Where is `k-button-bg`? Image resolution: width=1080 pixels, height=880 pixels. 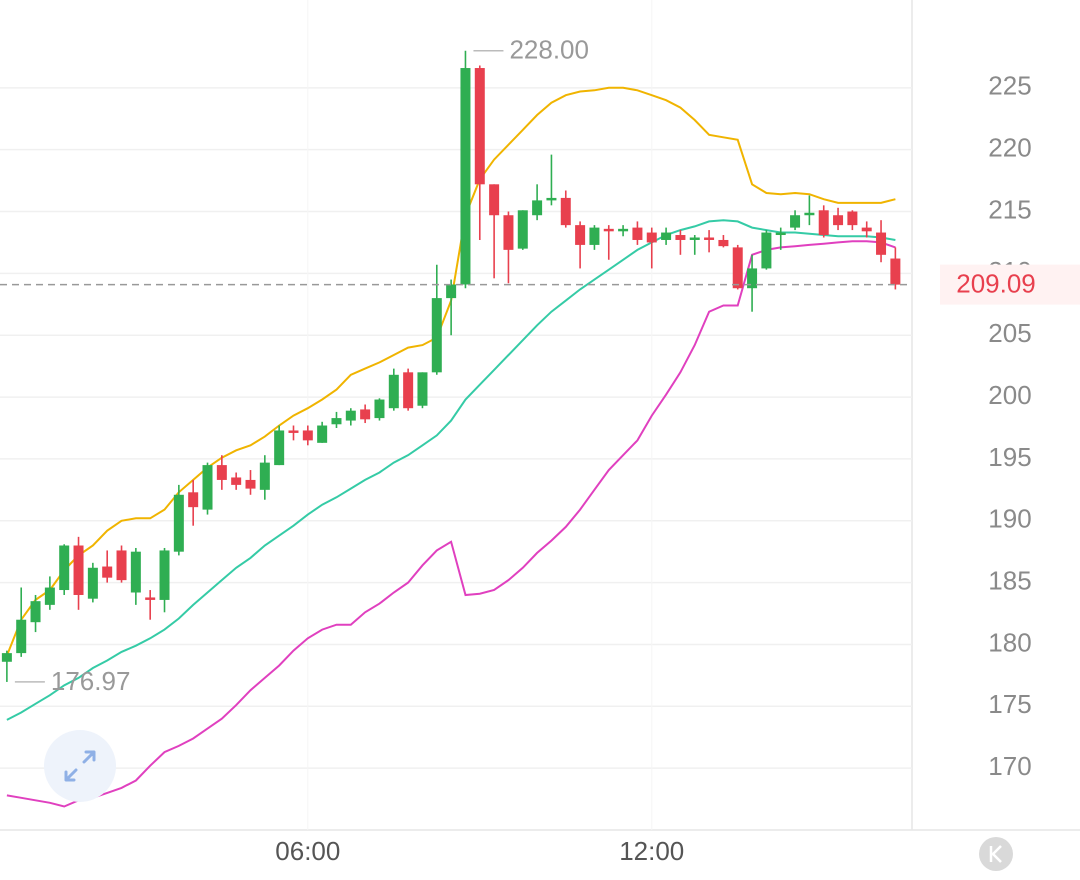 k-button-bg is located at coordinates (996, 854).